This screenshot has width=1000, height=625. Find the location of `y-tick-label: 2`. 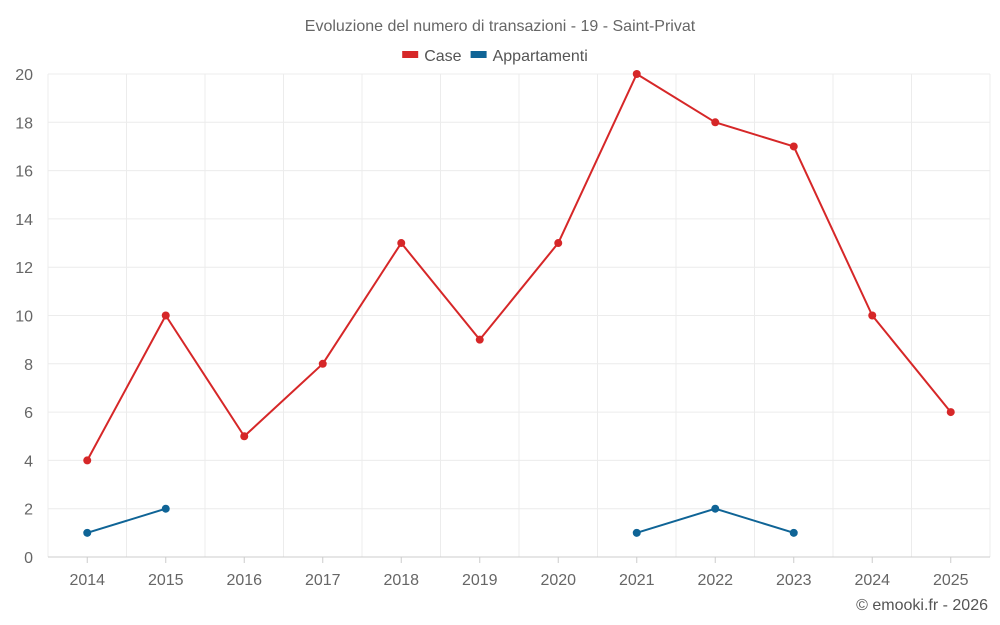

y-tick-label: 2 is located at coordinates (28, 510).